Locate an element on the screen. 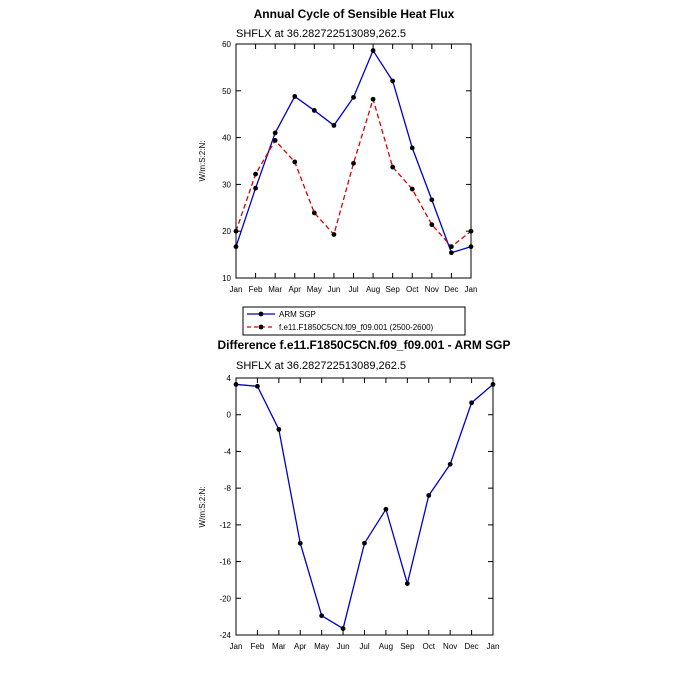 Image resolution: width=680 pixels, height=680 pixels. bottom-xtick-label: May is located at coordinates (321, 646).